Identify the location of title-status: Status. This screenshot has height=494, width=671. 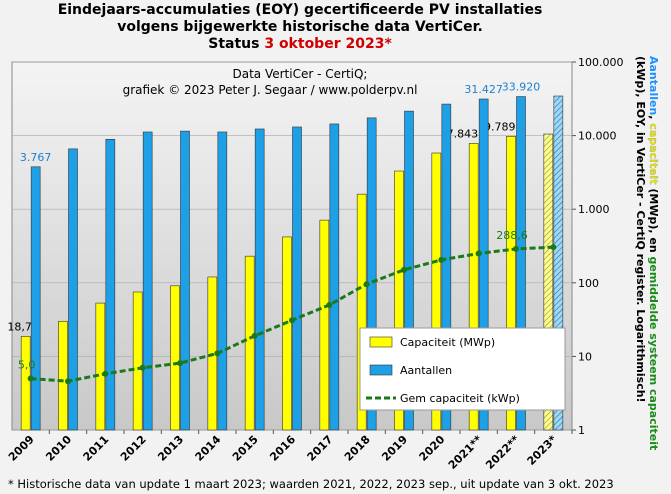
(236, 44).